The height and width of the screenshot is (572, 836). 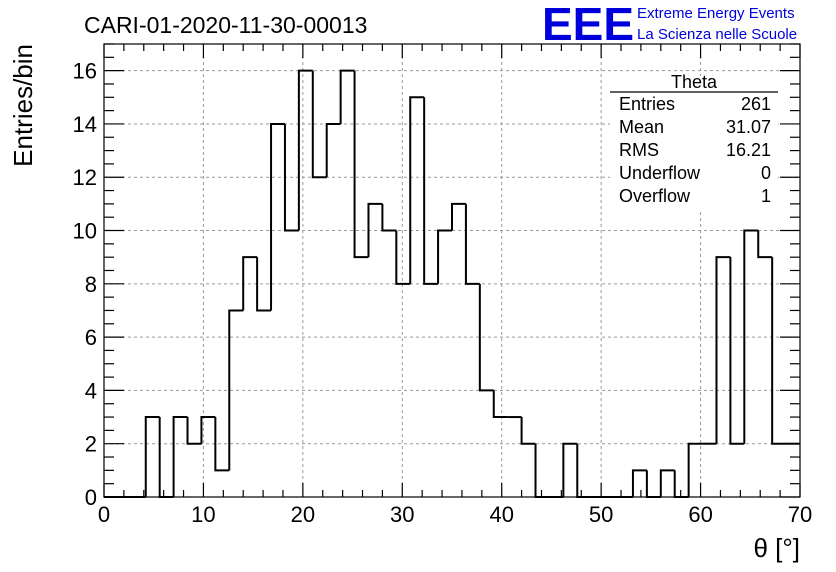 What do you see at coordinates (748, 150) in the screenshot?
I see `stats-value: 16.21` at bounding box center [748, 150].